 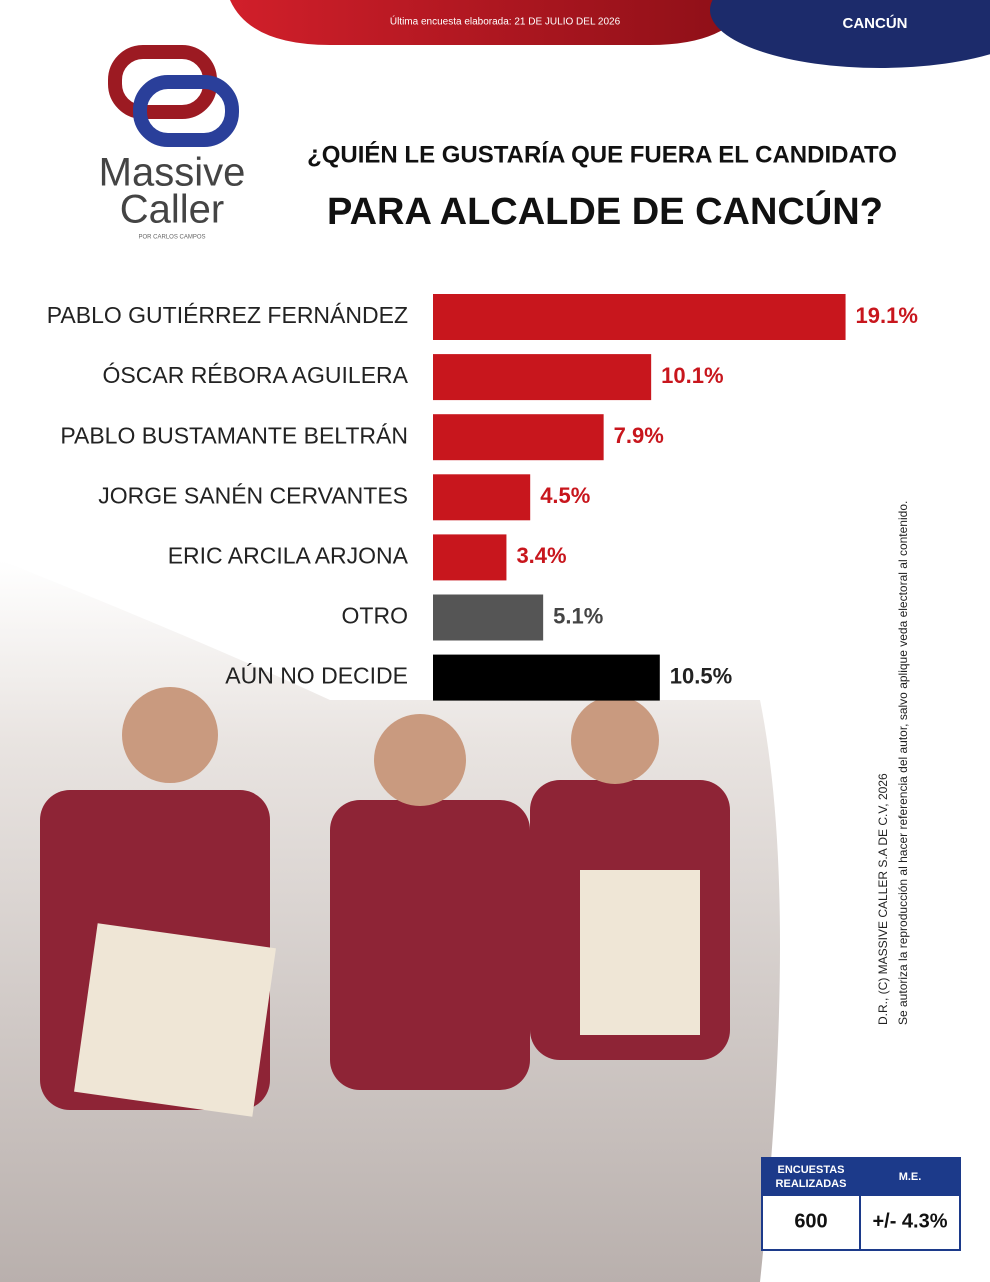 I want to click on box-value: 600, so click(x=810, y=1221).